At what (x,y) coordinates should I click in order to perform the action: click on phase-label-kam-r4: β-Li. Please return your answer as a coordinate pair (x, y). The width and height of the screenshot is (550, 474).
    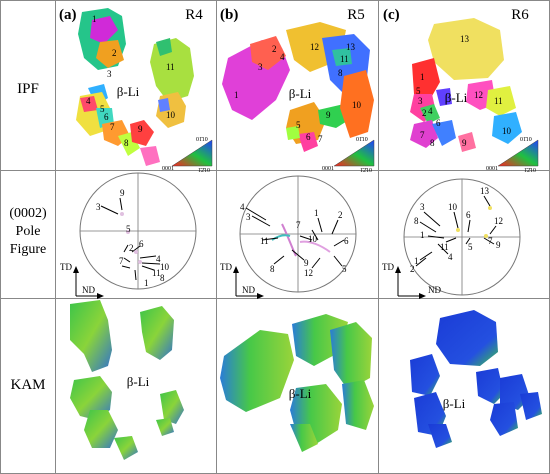
    Looking at the image, I should click on (138, 381).